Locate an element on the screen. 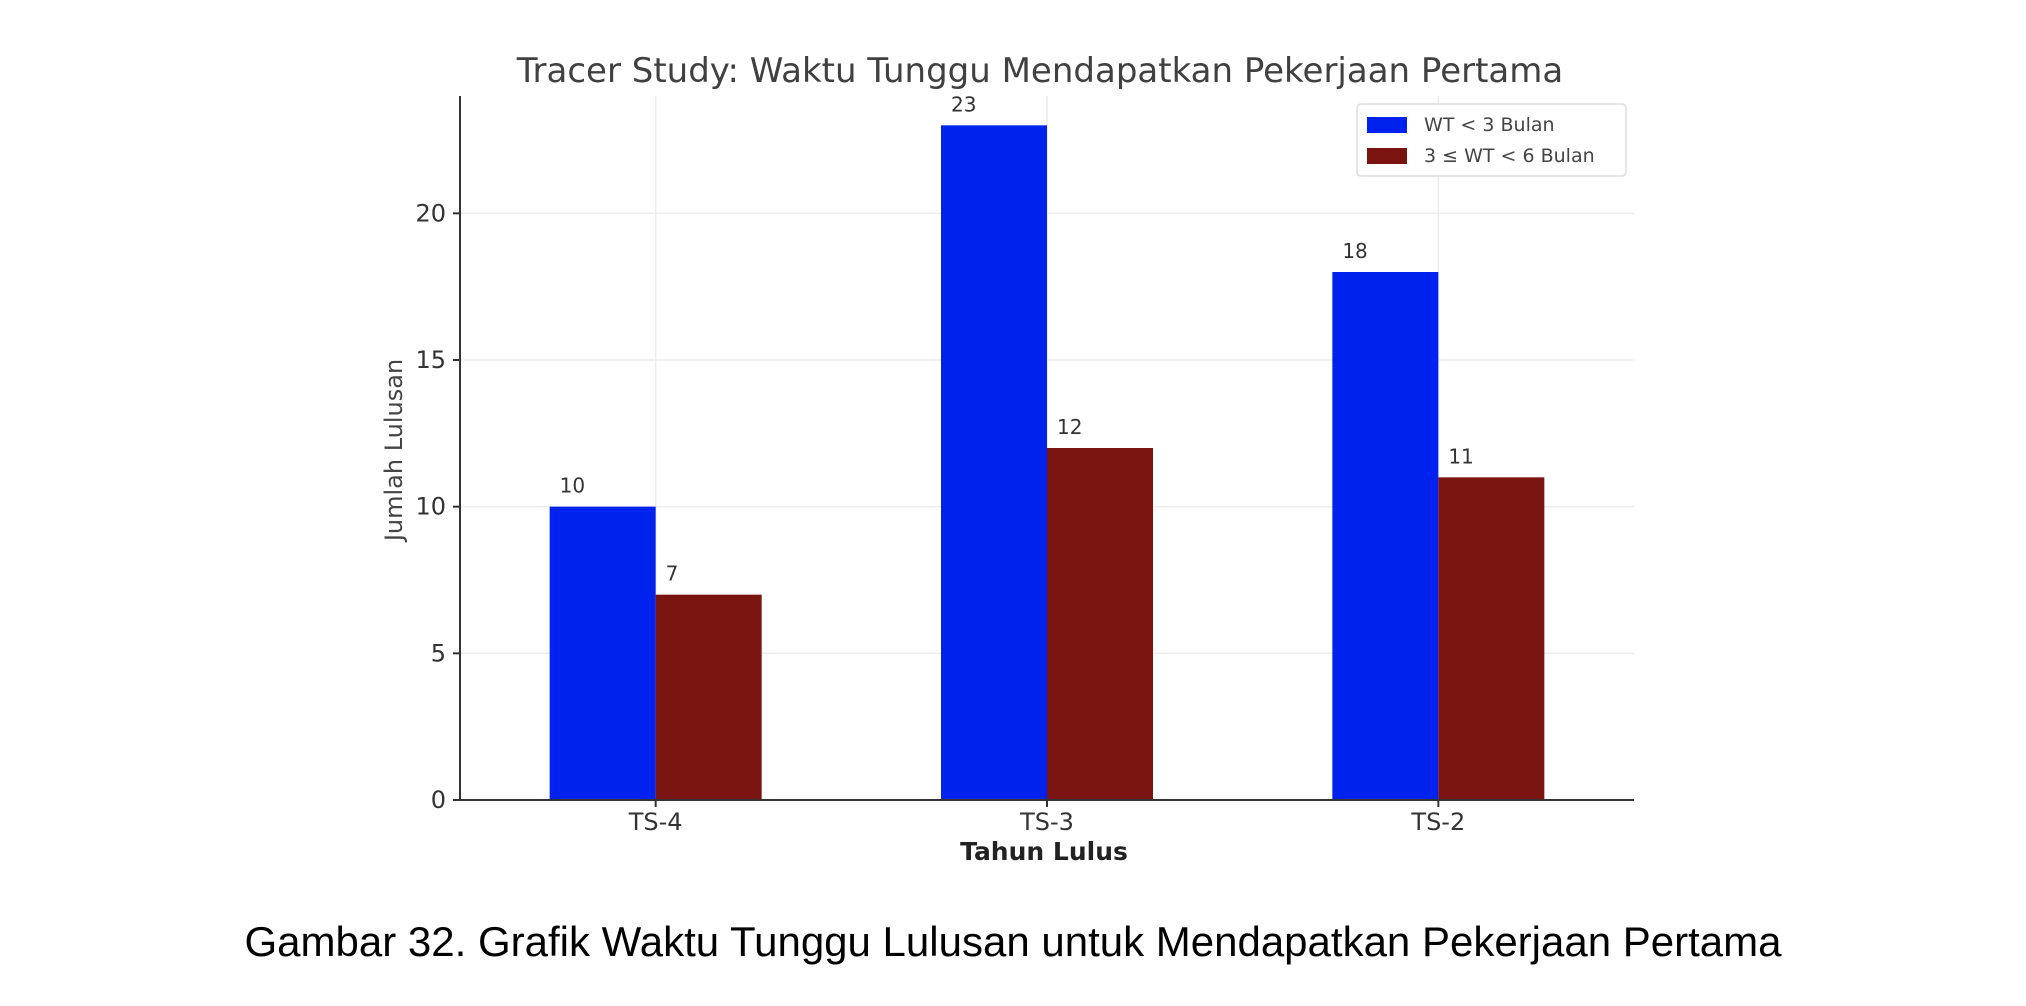  data-label-ts-4-series-0: 10 is located at coordinates (572, 486).